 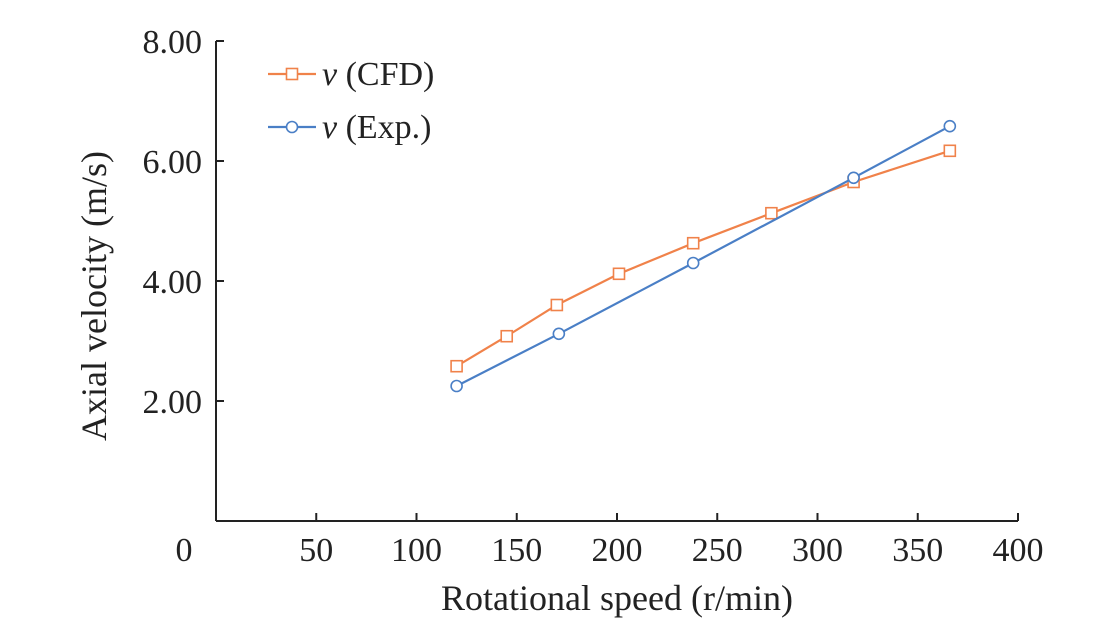 What do you see at coordinates (173, 162) in the screenshot?
I see `y-tick-label: 6.00` at bounding box center [173, 162].